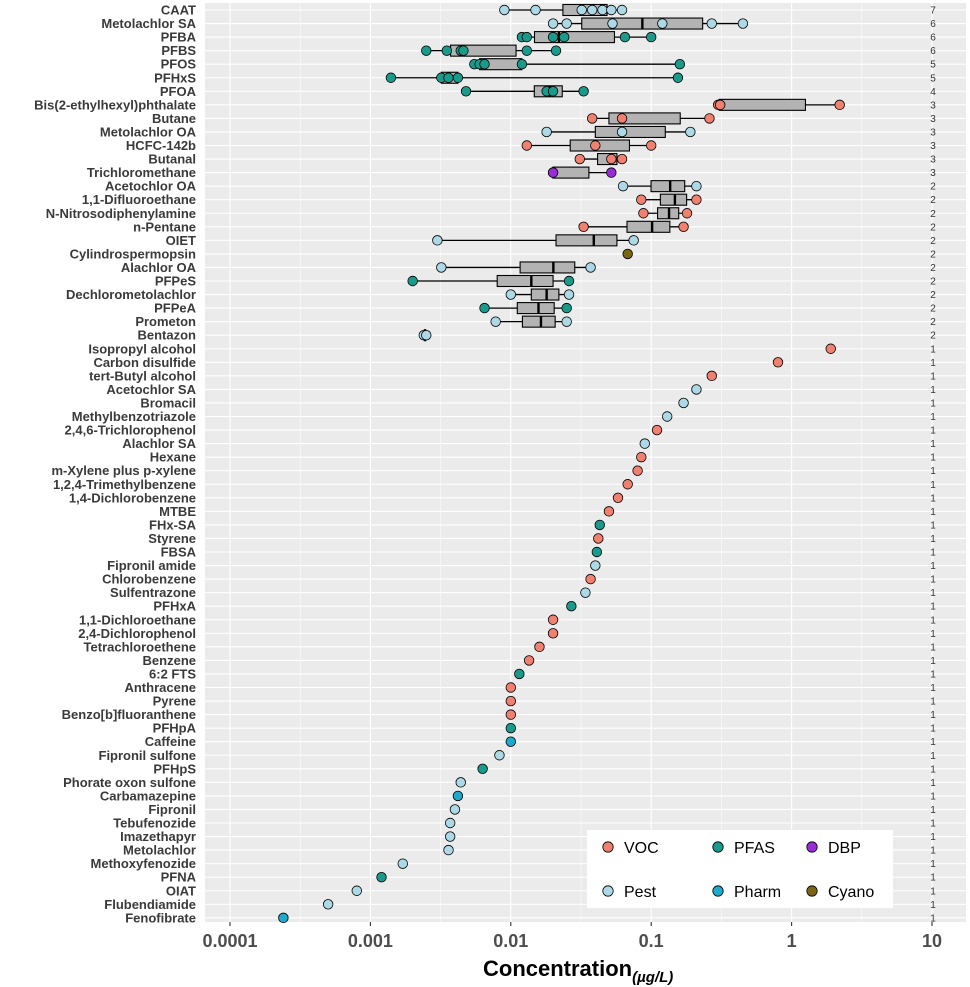 This screenshot has height=987, width=970. What do you see at coordinates (154, 823) in the screenshot?
I see `compound-label: Tebufenozide` at bounding box center [154, 823].